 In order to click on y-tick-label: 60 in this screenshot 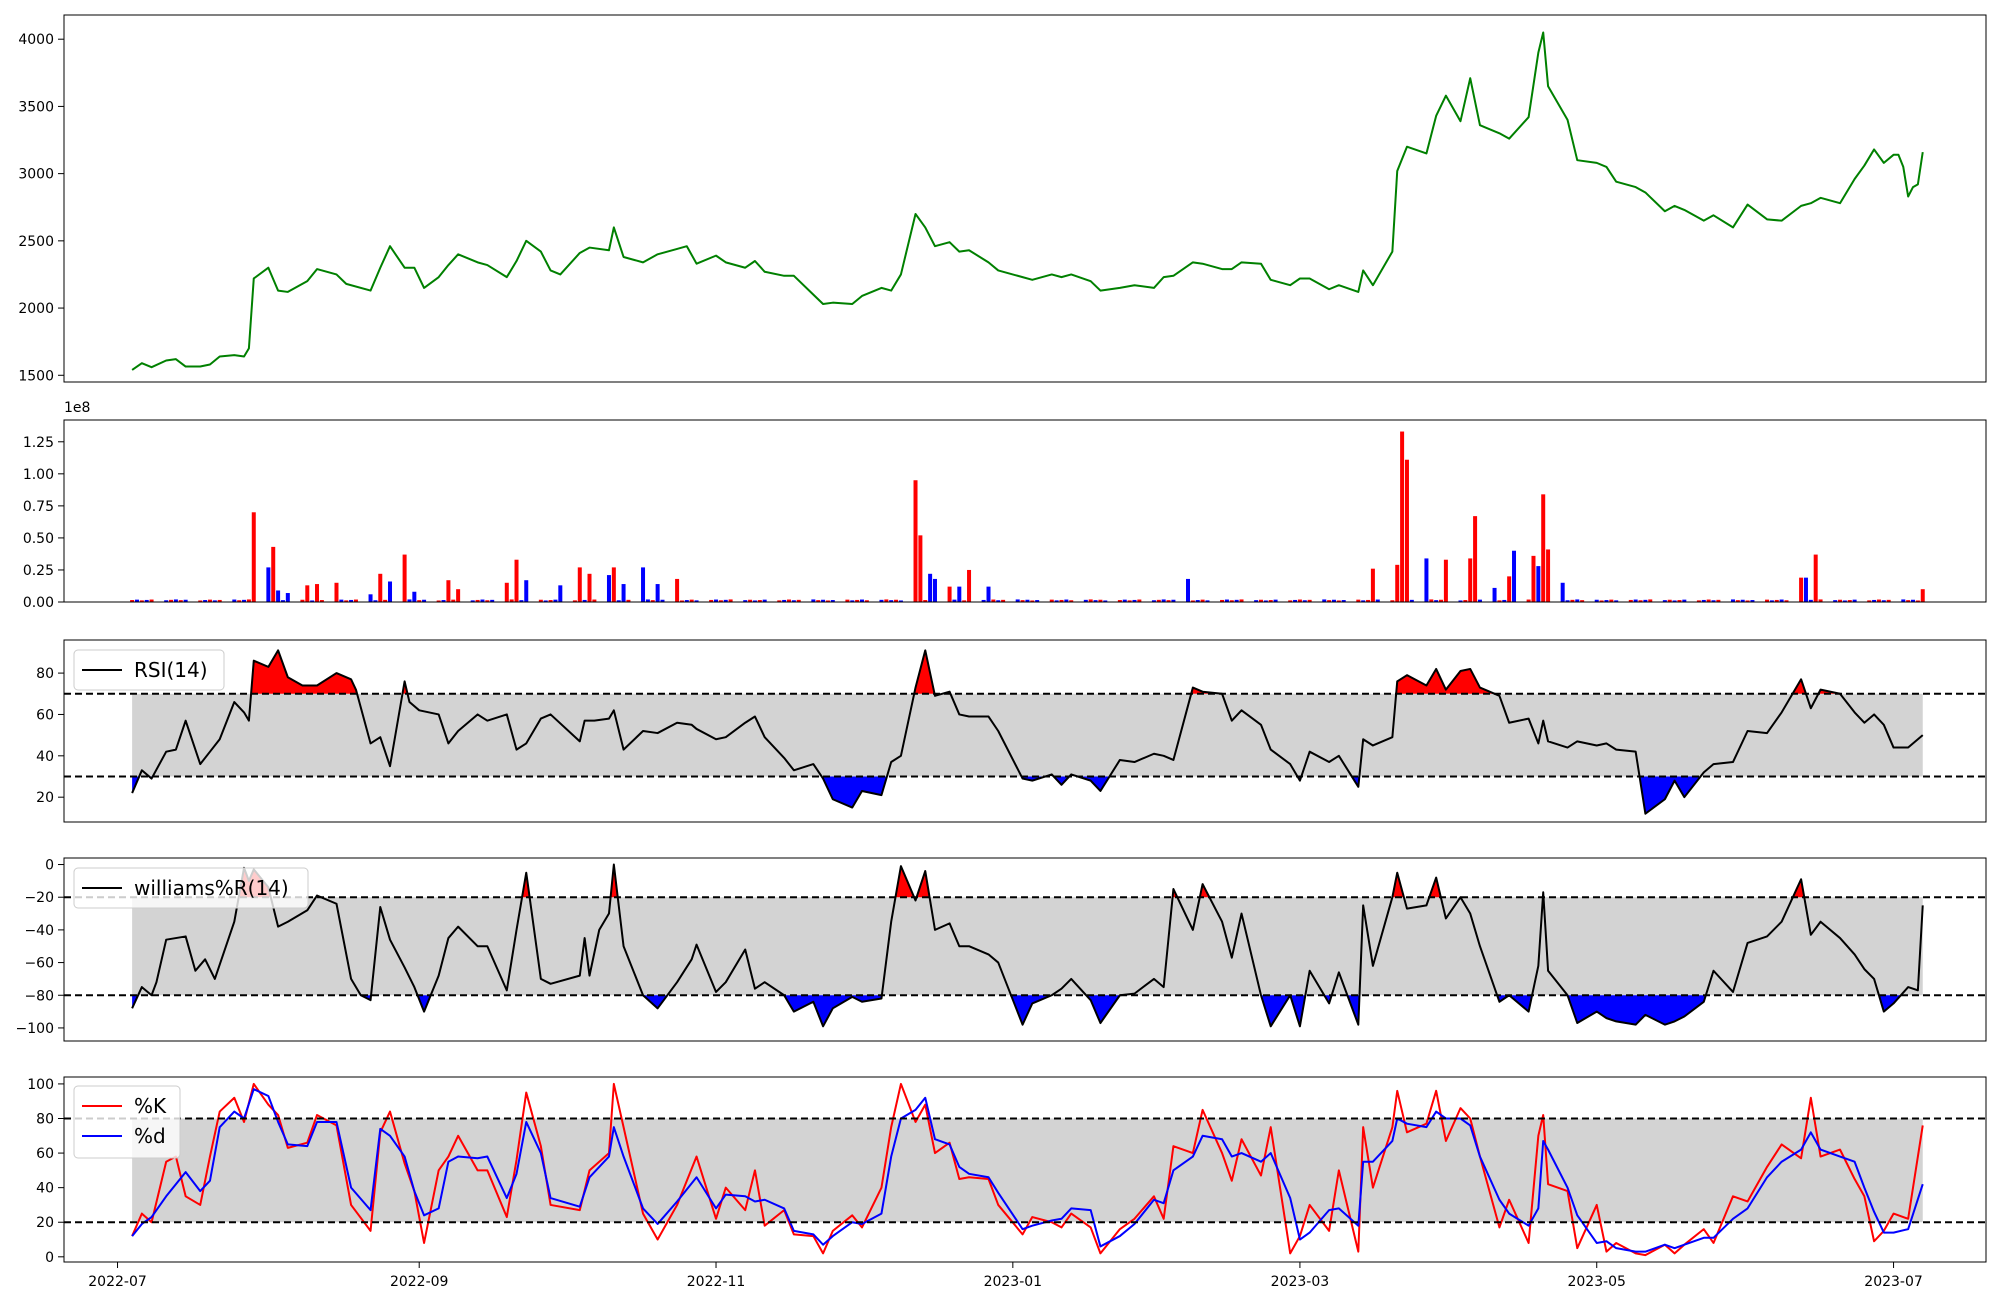, I will do `click(45, 1154)`.